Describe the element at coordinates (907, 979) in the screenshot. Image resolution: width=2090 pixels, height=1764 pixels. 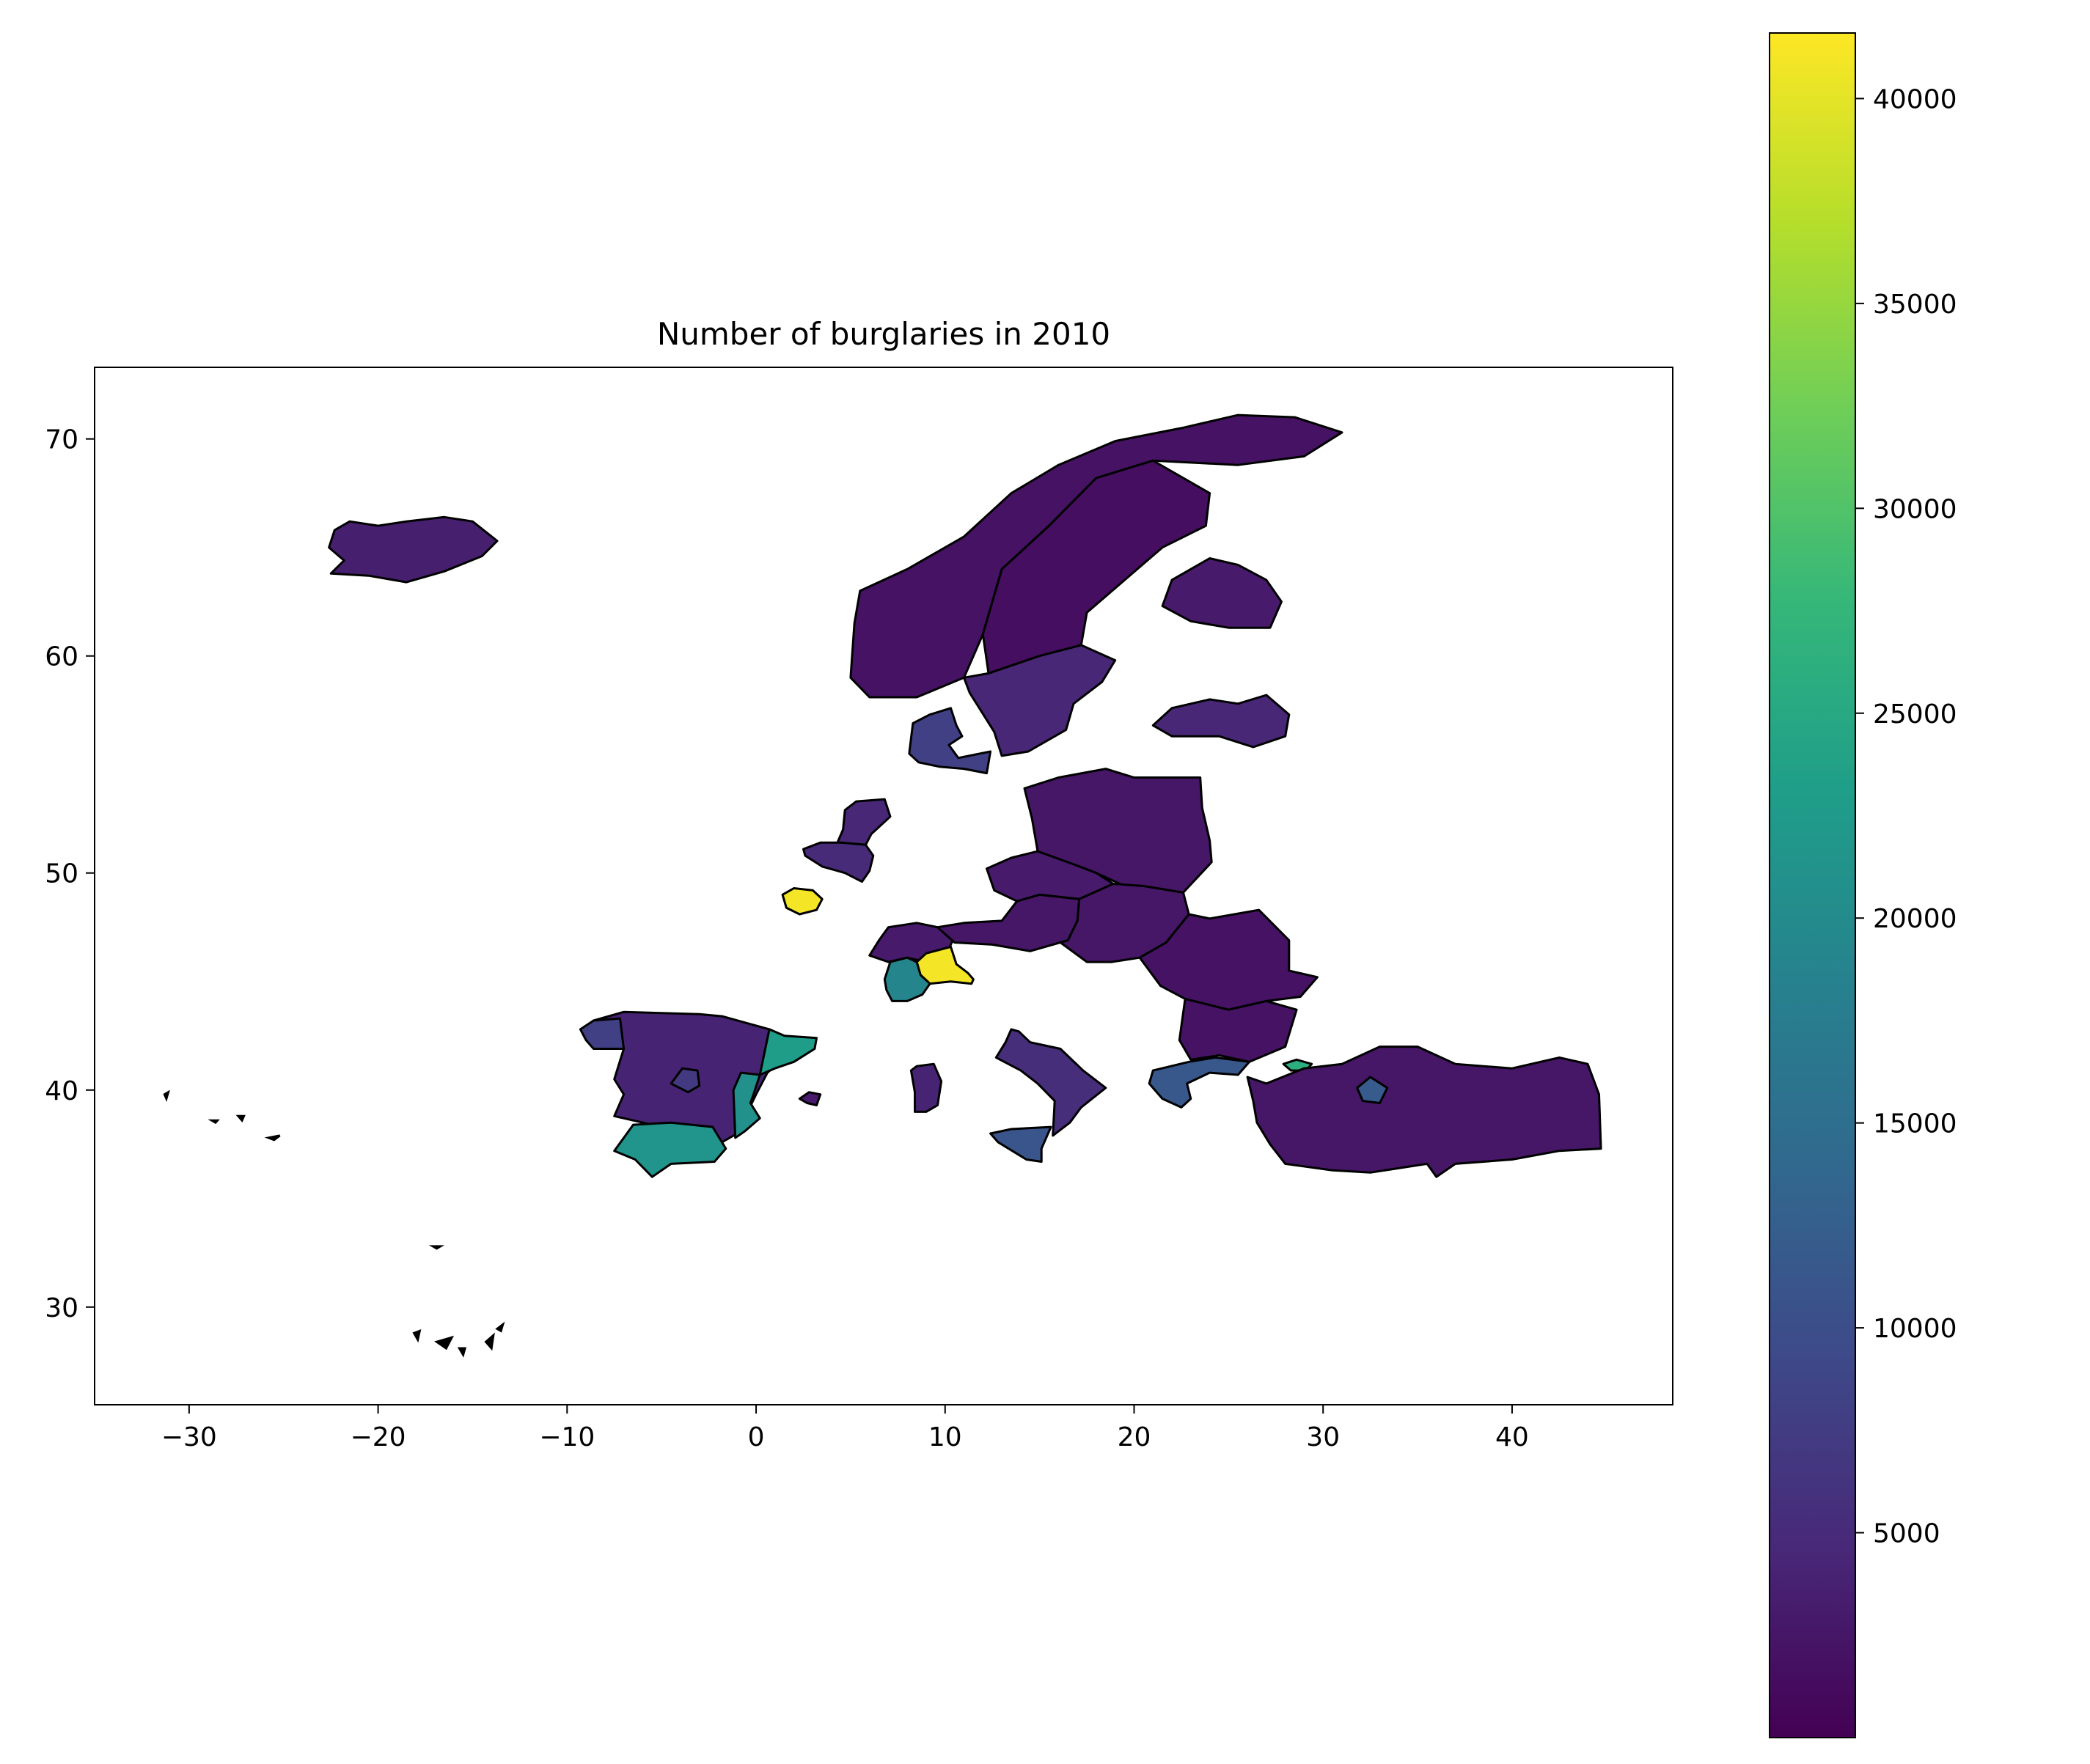
I see `region-piedmont` at that location.